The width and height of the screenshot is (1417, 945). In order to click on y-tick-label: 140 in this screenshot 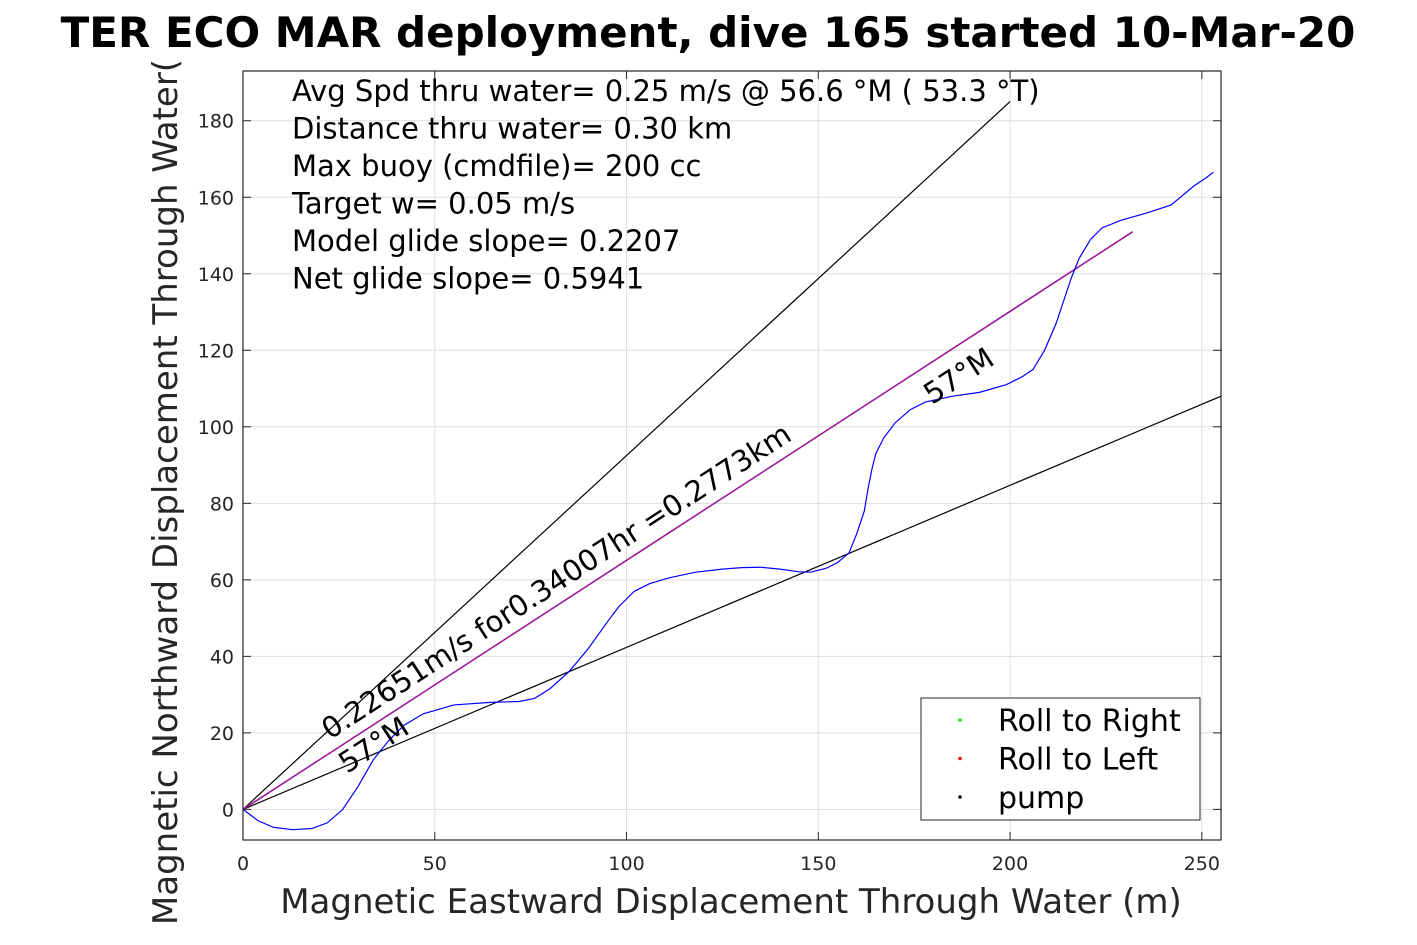, I will do `click(216, 275)`.